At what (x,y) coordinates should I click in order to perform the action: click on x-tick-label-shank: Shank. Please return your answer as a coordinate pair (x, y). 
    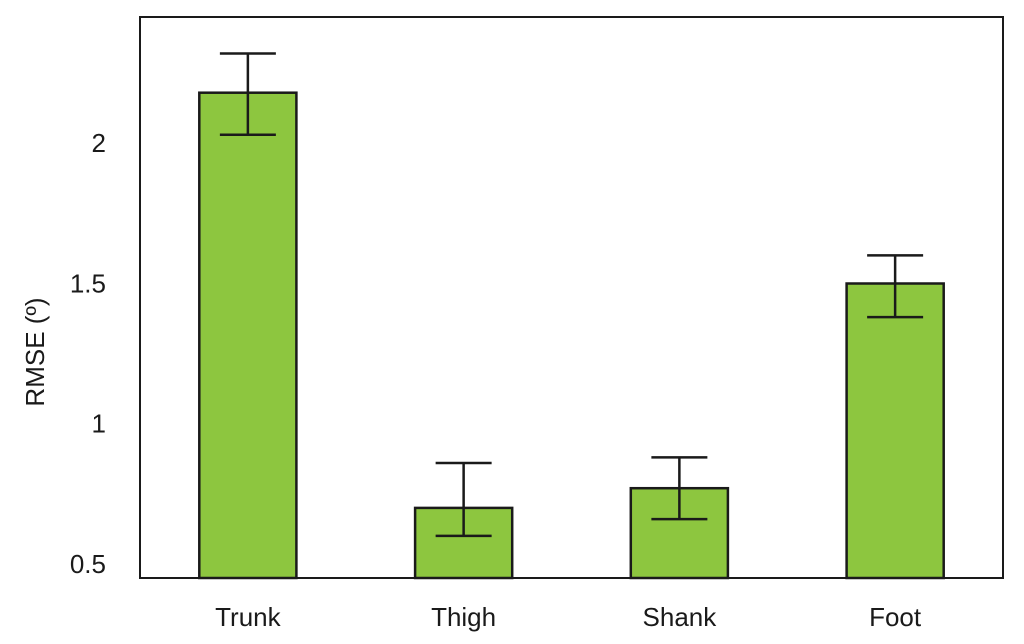
    Looking at the image, I should click on (680, 617).